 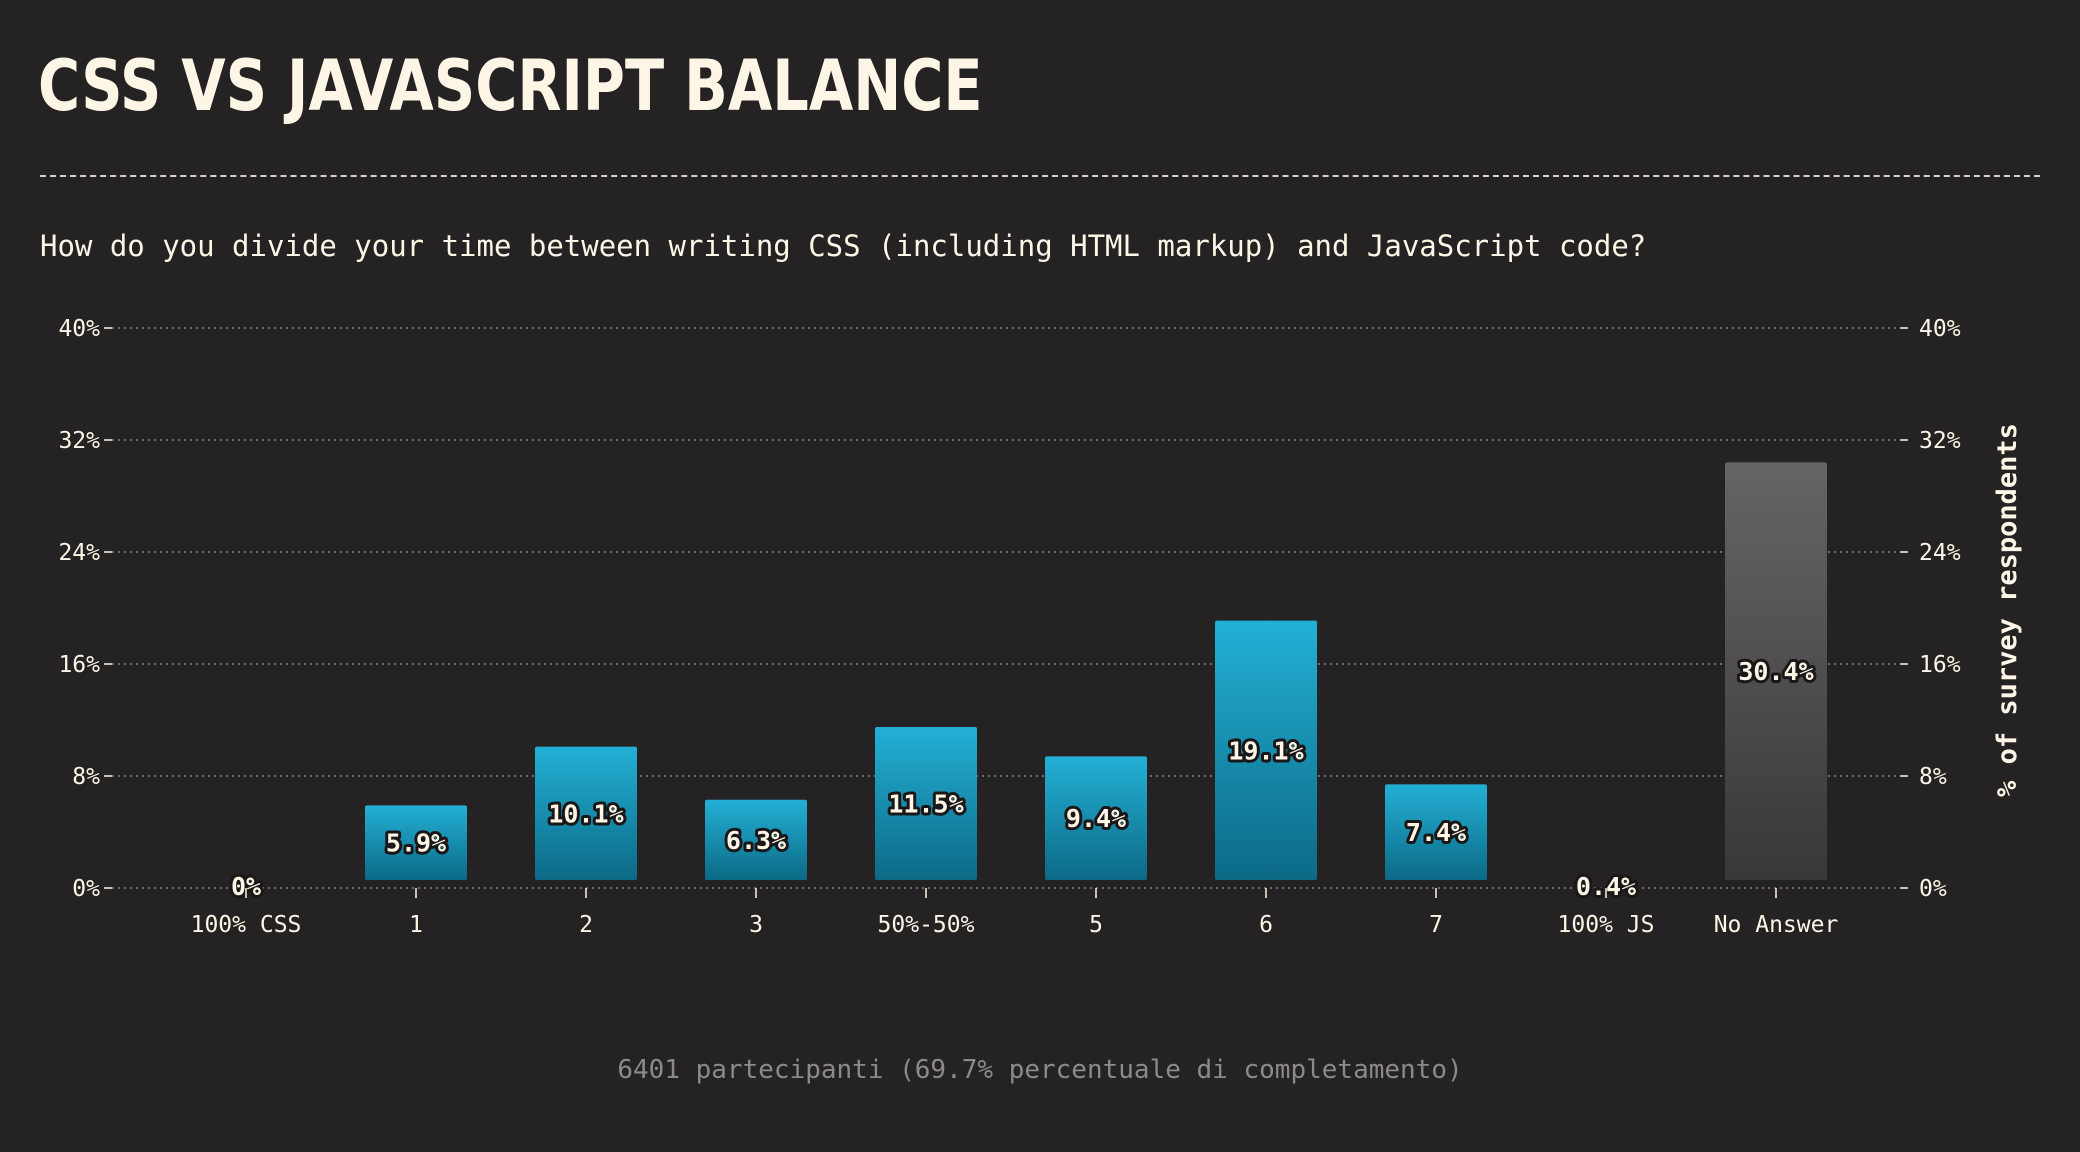 I want to click on x-tick-label: 3, so click(x=756, y=925).